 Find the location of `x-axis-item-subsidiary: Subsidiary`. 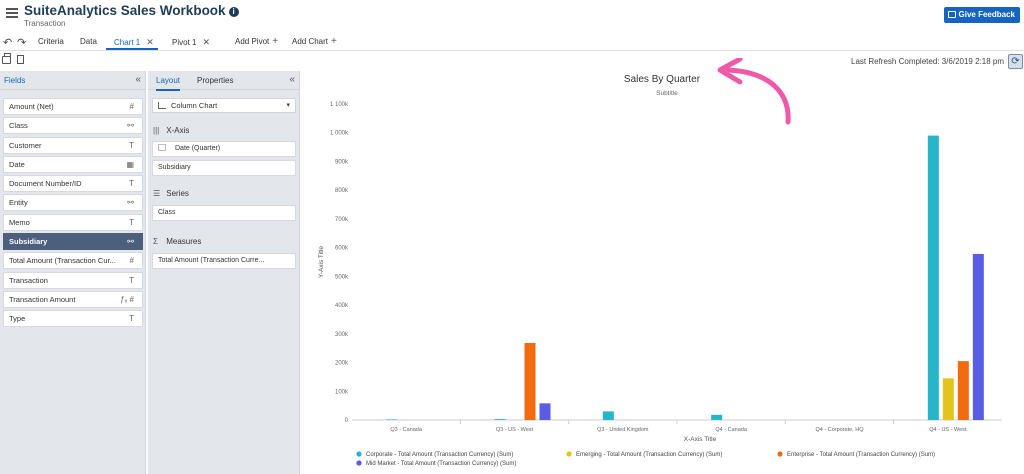

x-axis-item-subsidiary: Subsidiary is located at coordinates (224, 168).